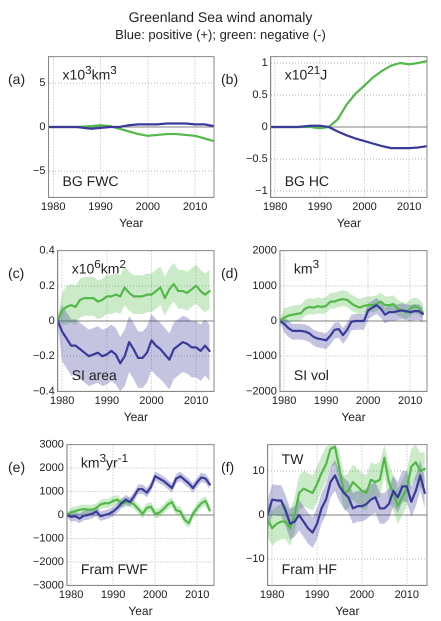 This screenshot has height=621, width=441. I want to click on annotation: x10$^{21}$J, so click(306, 72).